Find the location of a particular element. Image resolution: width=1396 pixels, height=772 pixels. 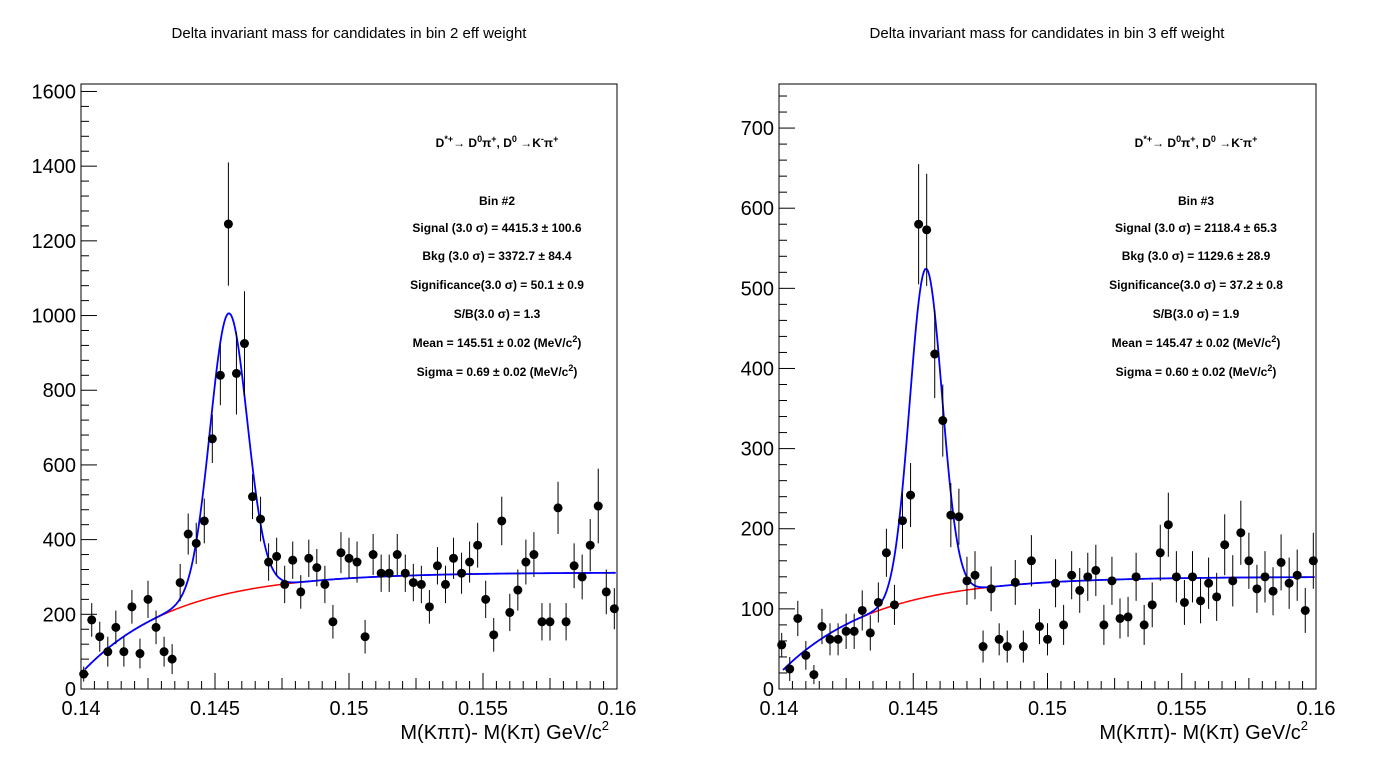

stats-line: Sigma = 0.69 ± 0.02 (MeV/c2) is located at coordinates (497, 371).